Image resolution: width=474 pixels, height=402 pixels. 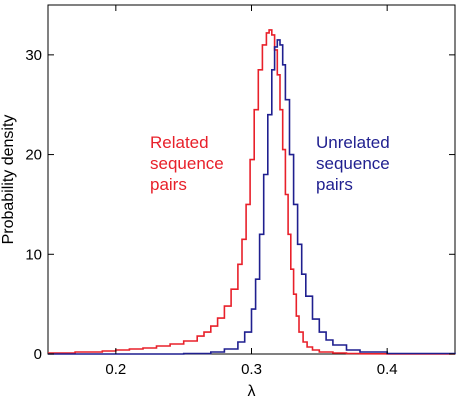 I want to click on y-tick-label: 0, so click(x=38, y=354).